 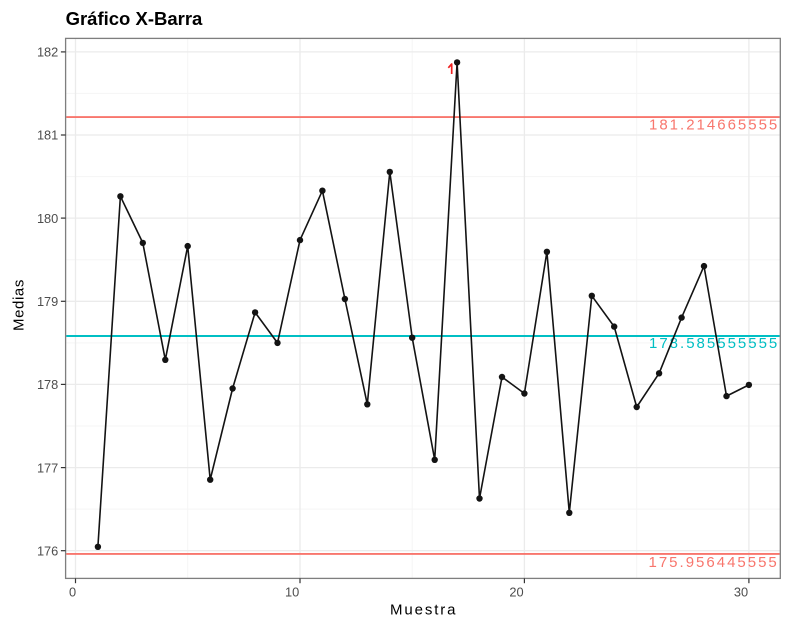 I want to click on svg-text: 0, so click(x=72, y=592).